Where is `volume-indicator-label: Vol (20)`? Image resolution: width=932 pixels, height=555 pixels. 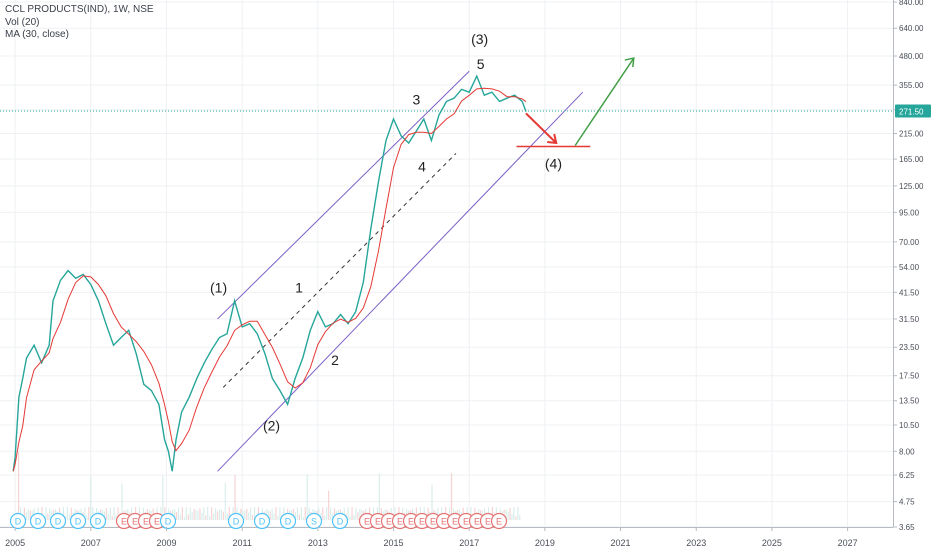 volume-indicator-label: Vol (20) is located at coordinates (22, 22).